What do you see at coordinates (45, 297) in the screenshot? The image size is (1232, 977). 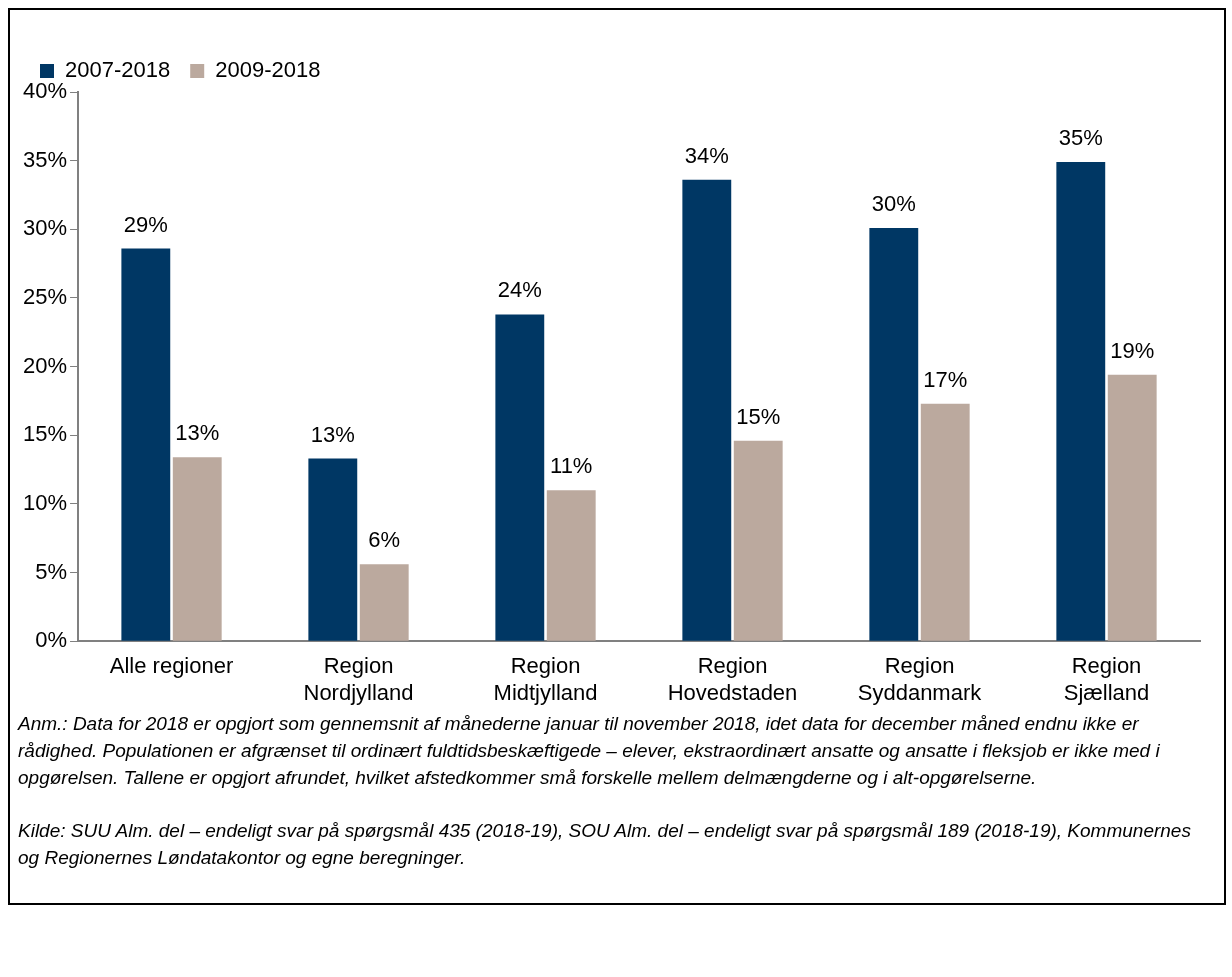 I see `y-tick-label: 25%` at bounding box center [45, 297].